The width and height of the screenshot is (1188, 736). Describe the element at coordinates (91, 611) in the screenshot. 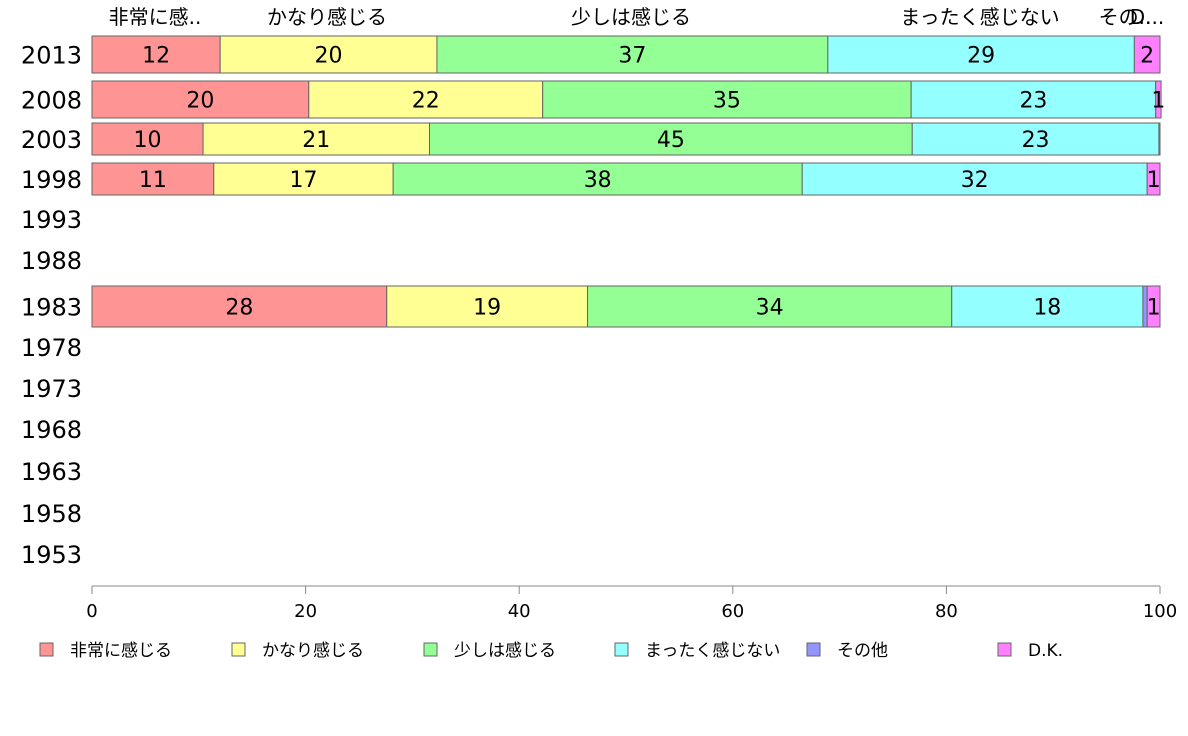

I see `x-tick-label: 0` at that location.